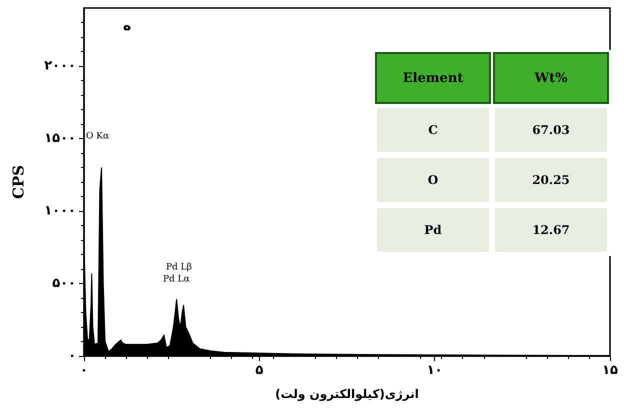  I want to click on y-tick-label: ۰, so click(72, 356).